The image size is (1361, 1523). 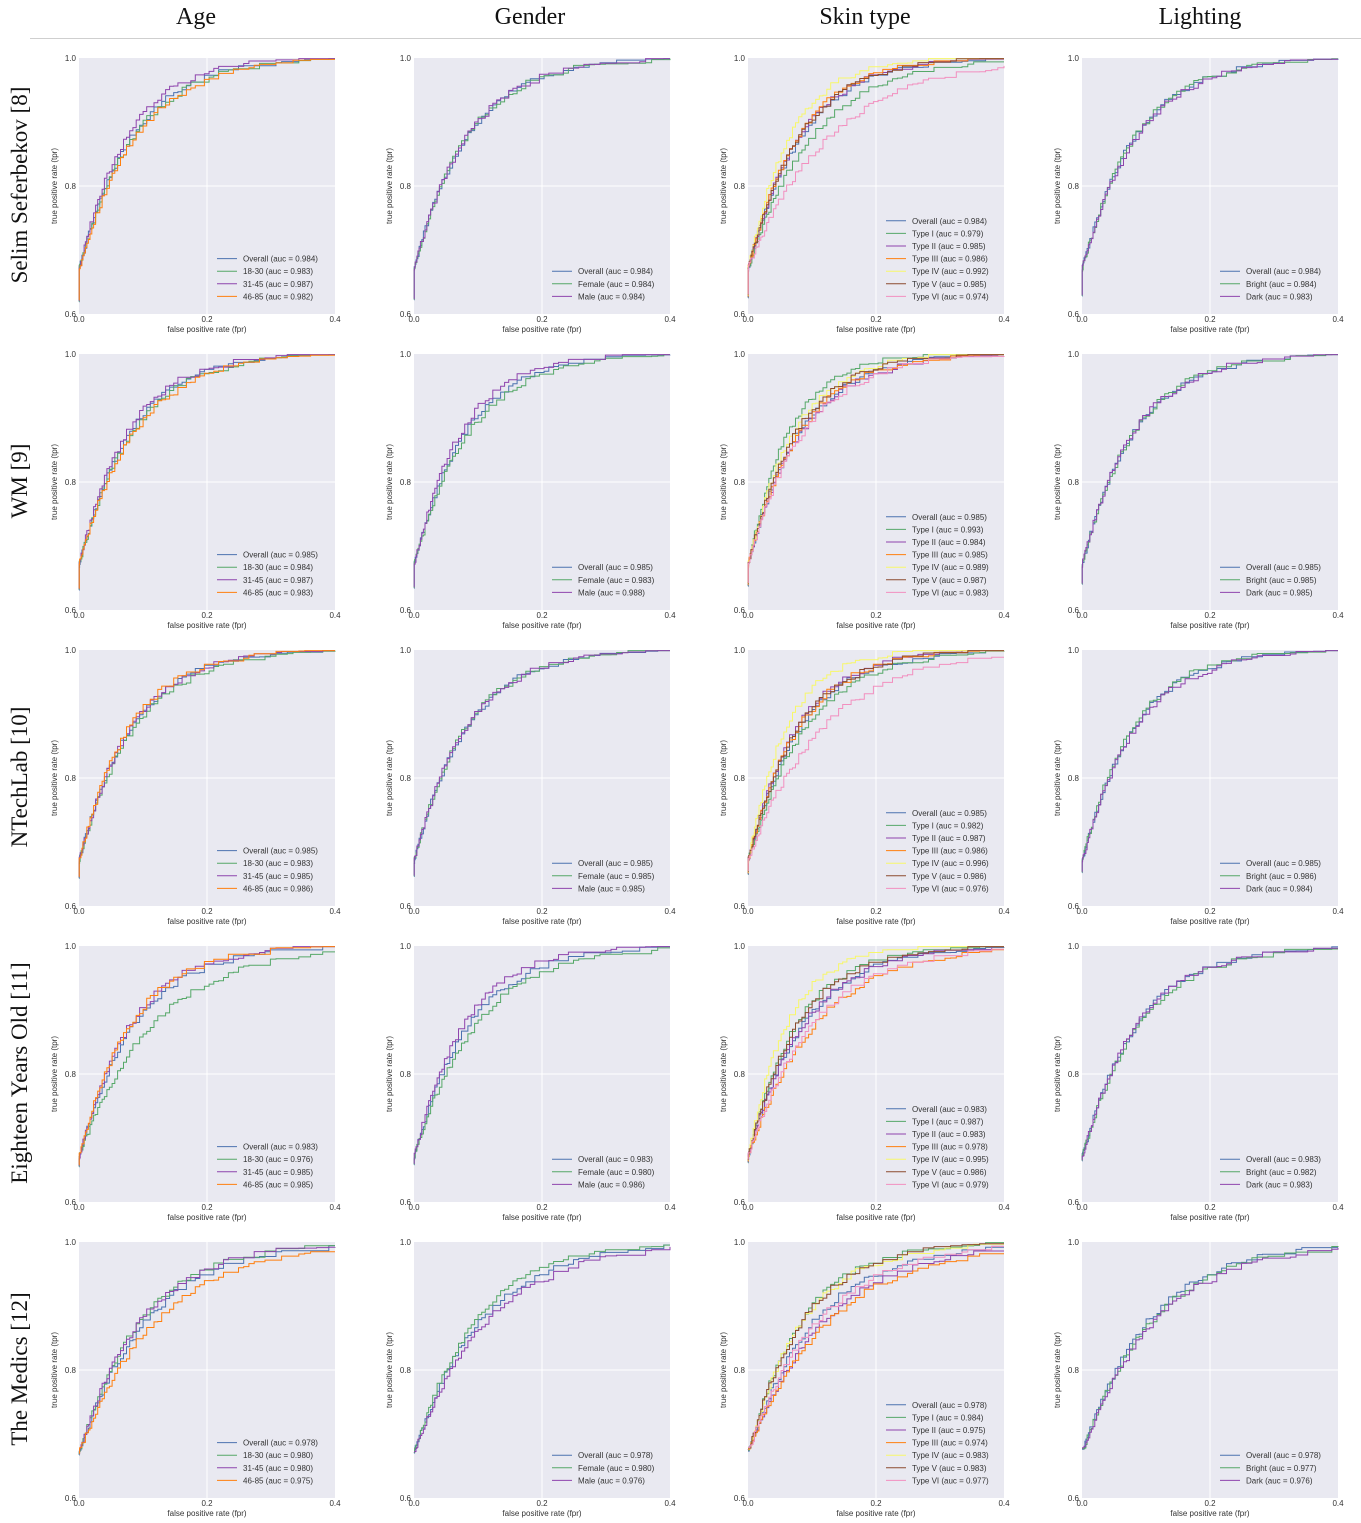 I want to click on column-header-lighting: Lighting, so click(x=1200, y=17).